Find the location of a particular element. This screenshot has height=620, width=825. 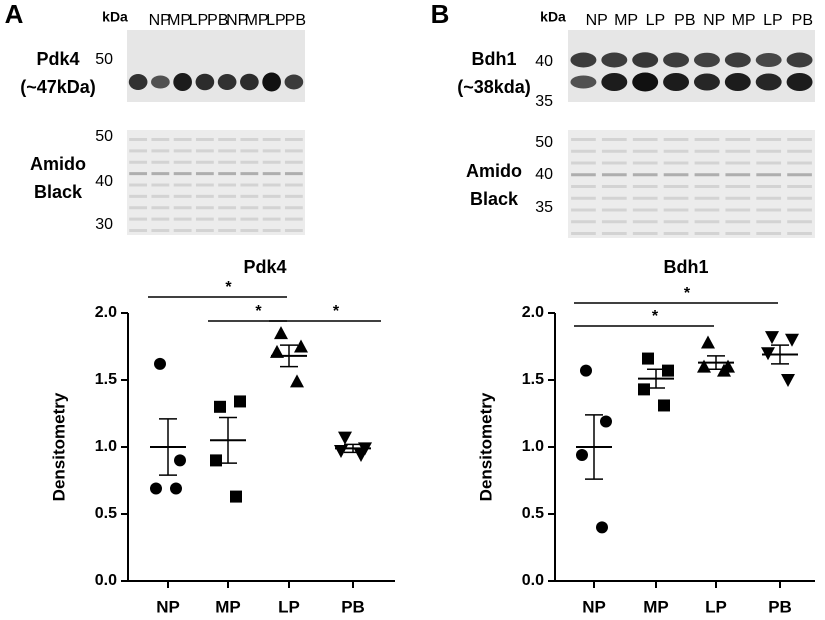

protein-name: Pdk4 is located at coordinates (57, 59).